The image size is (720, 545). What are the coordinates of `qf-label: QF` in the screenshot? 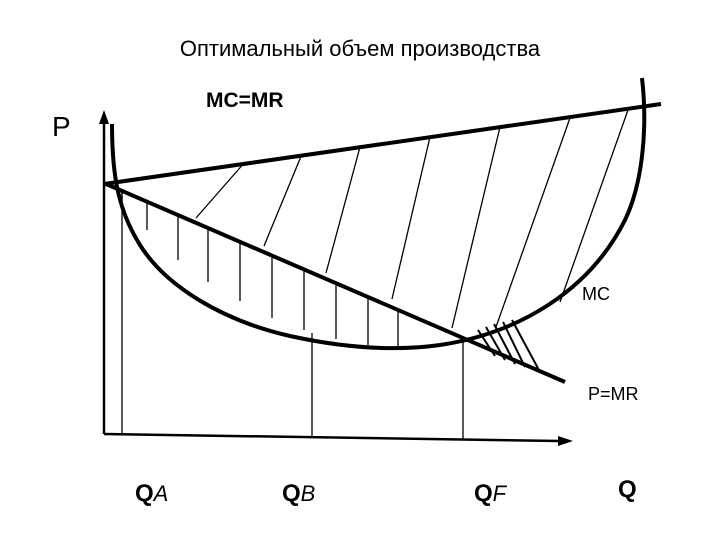 It's located at (490, 494).